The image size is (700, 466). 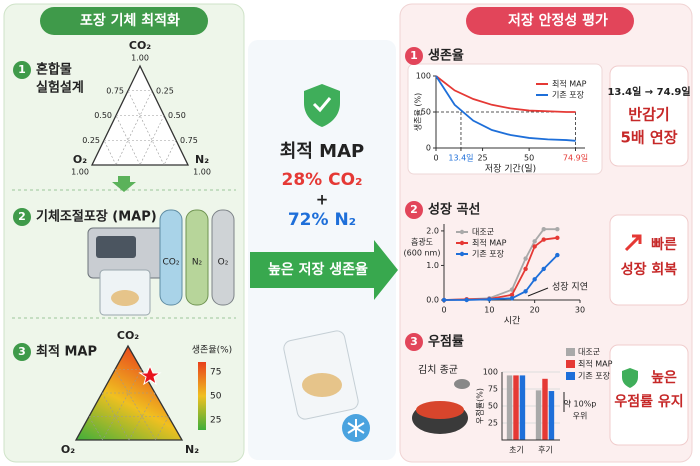 I want to click on step-label: 혼합물, so click(x=54, y=70).